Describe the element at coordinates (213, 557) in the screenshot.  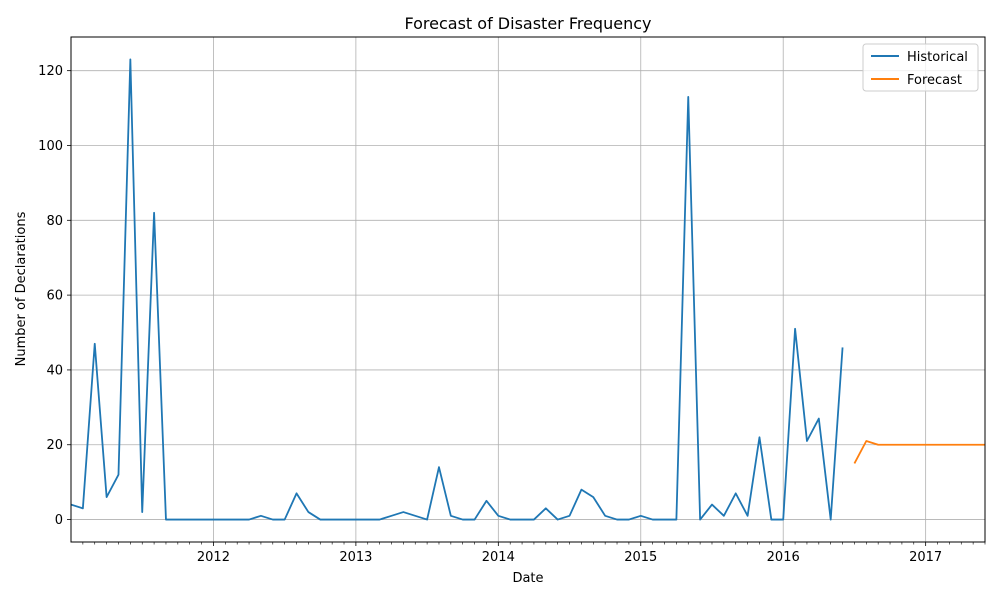
I see `x-tick-label: 2012` at that location.